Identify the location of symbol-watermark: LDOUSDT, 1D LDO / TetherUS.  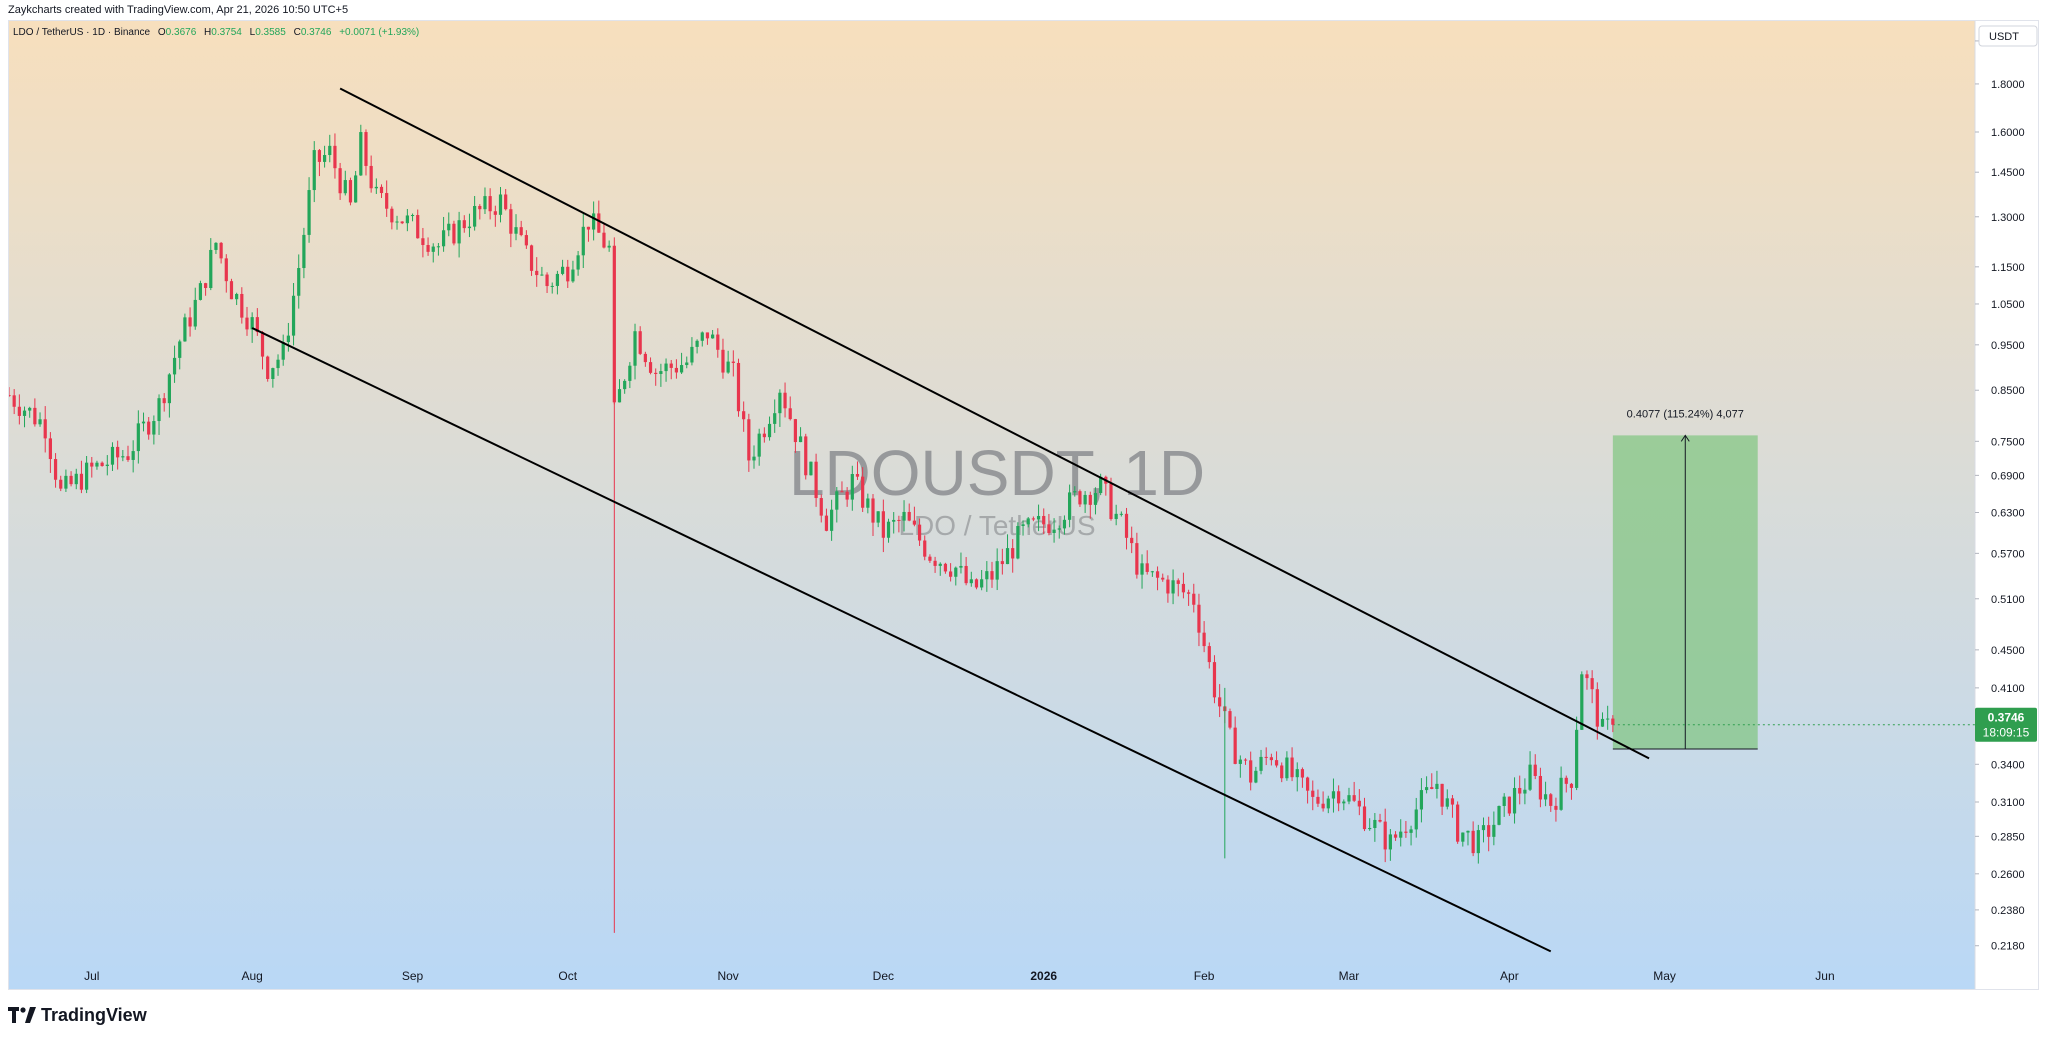
(997, 489).